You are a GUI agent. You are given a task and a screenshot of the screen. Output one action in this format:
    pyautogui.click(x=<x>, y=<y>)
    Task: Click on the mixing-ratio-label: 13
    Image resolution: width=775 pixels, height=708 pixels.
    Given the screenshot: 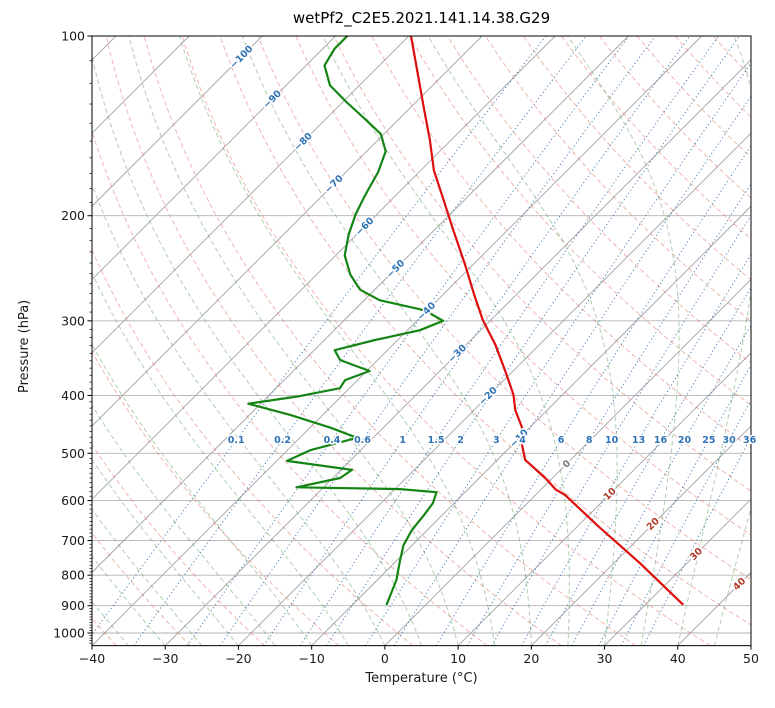 What is the action you would take?
    pyautogui.click(x=638, y=440)
    